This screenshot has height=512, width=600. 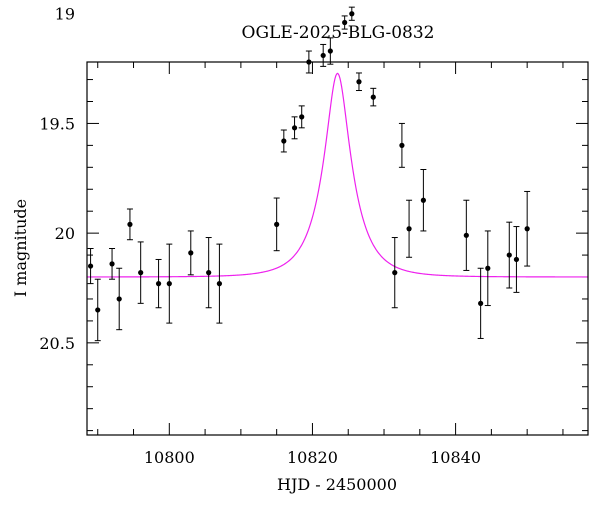 I want to click on x-tick-label: 10800, so click(x=169, y=457).